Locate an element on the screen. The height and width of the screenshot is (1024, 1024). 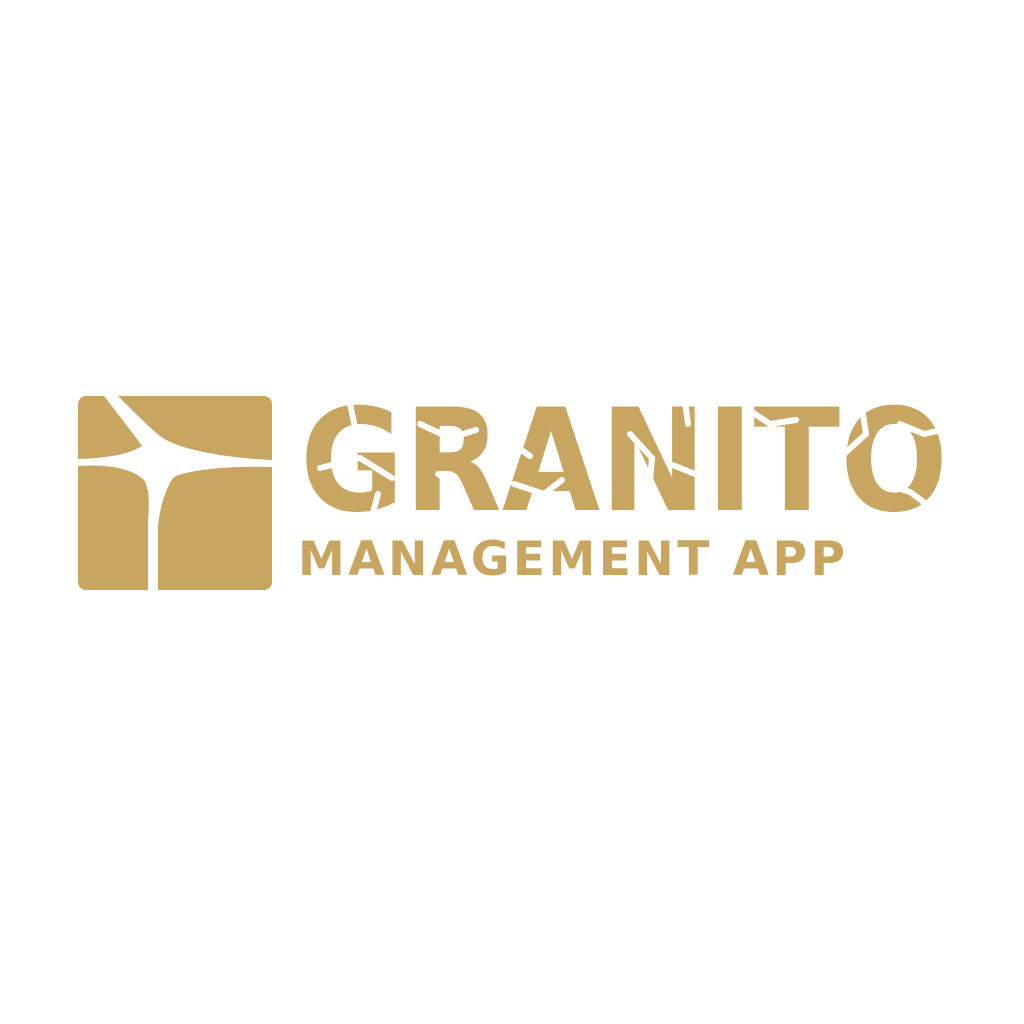
granite-block-icon is located at coordinates (175, 493).